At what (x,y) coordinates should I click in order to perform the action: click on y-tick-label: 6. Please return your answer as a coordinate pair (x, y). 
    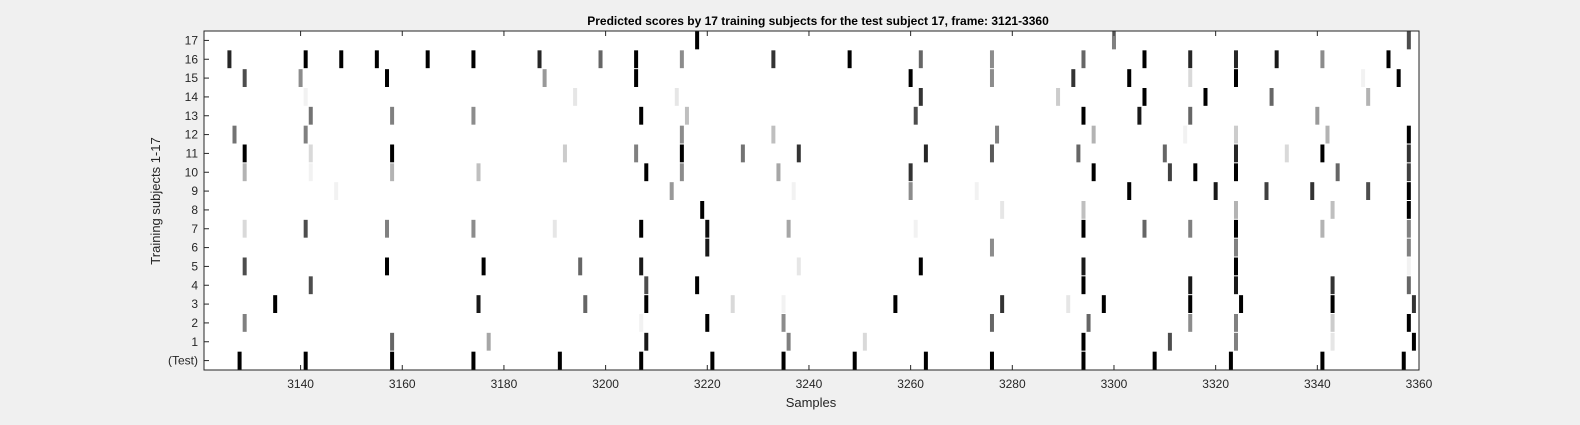
    Looking at the image, I should click on (194, 248).